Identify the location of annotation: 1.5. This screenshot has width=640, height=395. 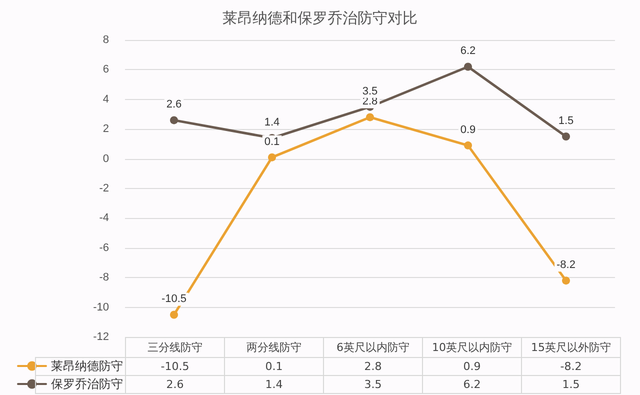
(566, 121).